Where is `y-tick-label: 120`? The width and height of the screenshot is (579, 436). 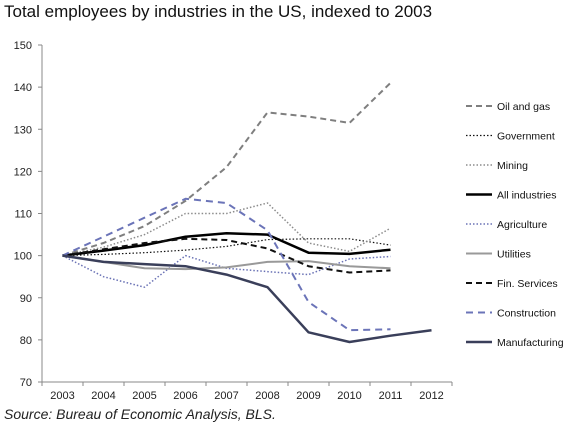 y-tick-label: 120 is located at coordinates (23, 172).